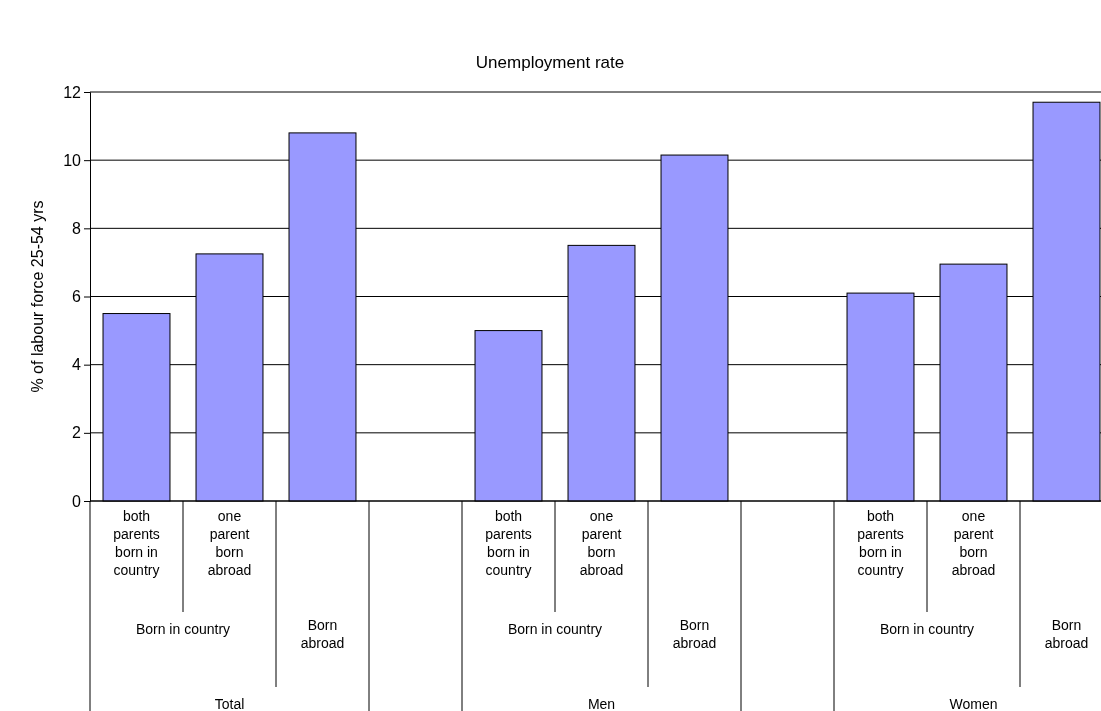 The image size is (1101, 711). What do you see at coordinates (550, 62) in the screenshot?
I see `chart-title: Unemployment rate` at bounding box center [550, 62].